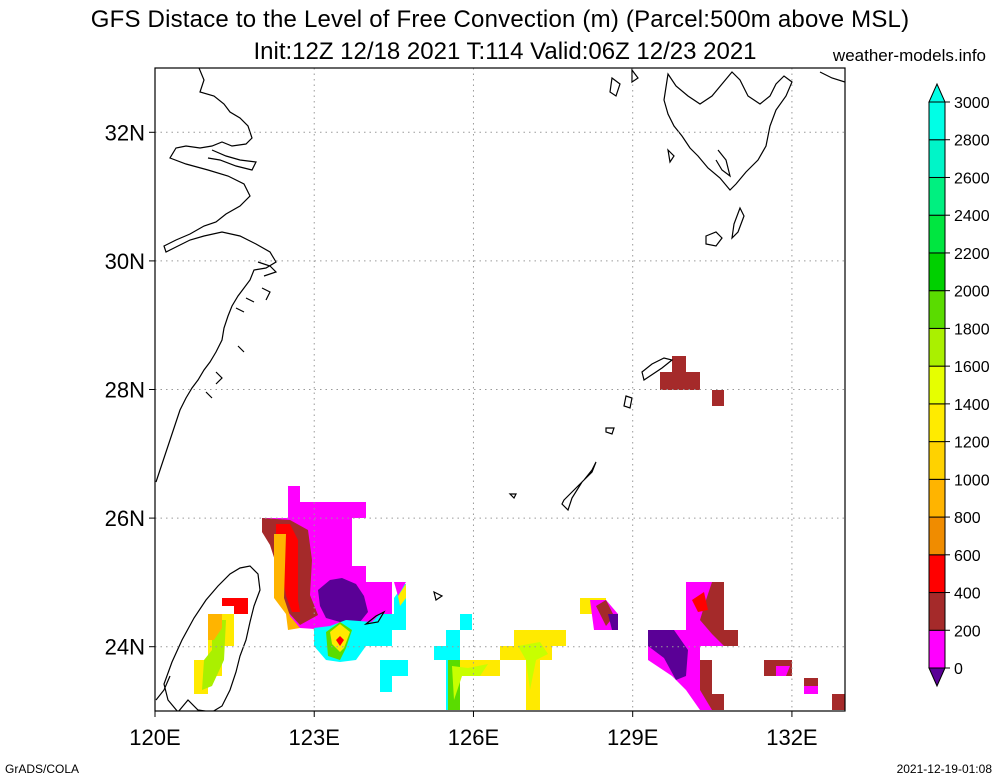 The image size is (1000, 779). I want to click on colorbar-label: 2800, so click(972, 141).